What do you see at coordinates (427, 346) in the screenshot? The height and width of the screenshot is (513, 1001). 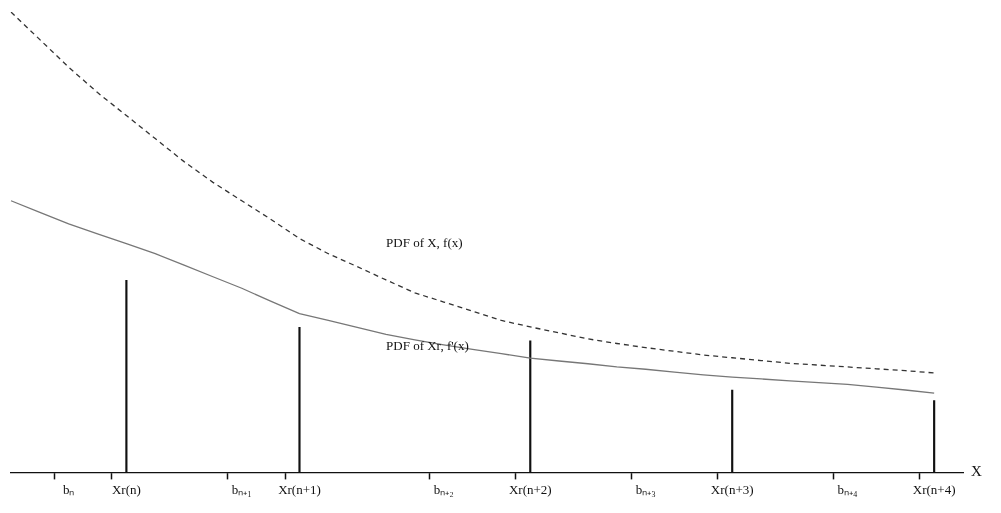 I see `series-label: PDF of Xr, f'(x)` at bounding box center [427, 346].